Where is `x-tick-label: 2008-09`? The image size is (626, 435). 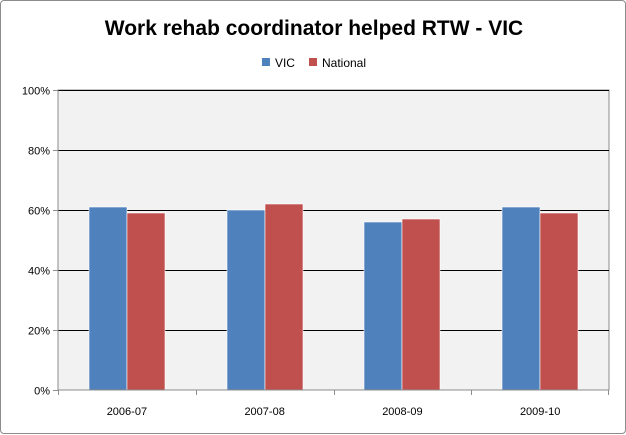 x-tick-label: 2008-09 is located at coordinates (402, 412).